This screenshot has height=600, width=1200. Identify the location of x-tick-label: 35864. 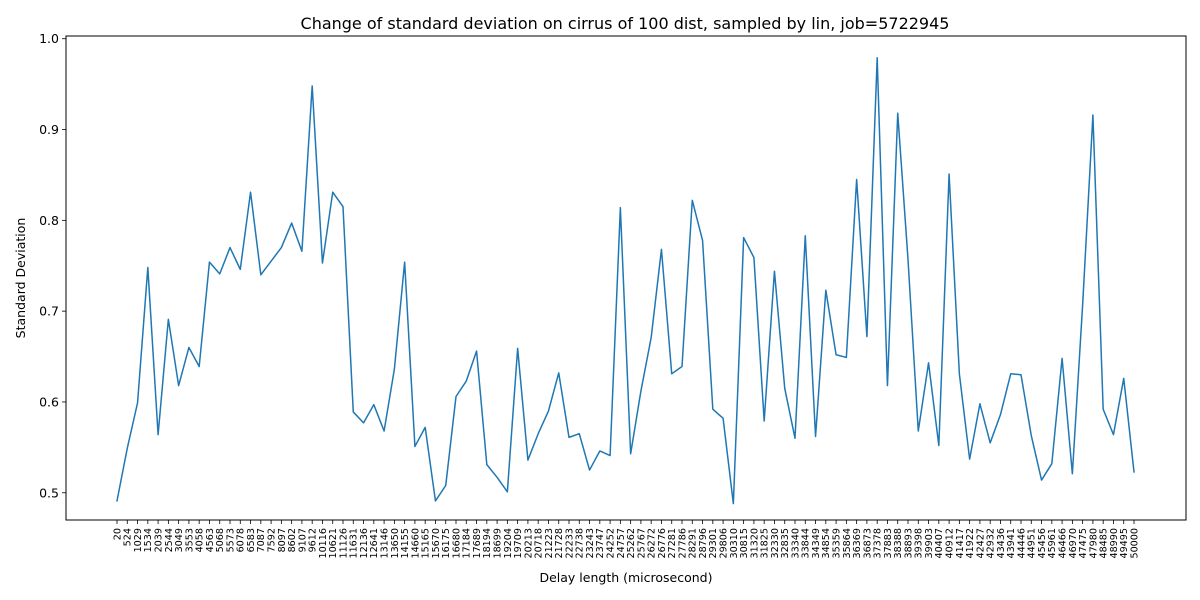
(847, 543).